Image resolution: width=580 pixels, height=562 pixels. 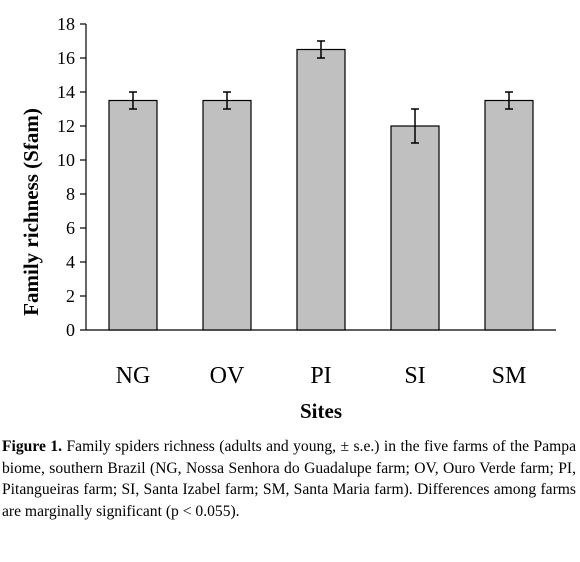 What do you see at coordinates (414, 376) in the screenshot?
I see `x-tick-label: SI` at bounding box center [414, 376].